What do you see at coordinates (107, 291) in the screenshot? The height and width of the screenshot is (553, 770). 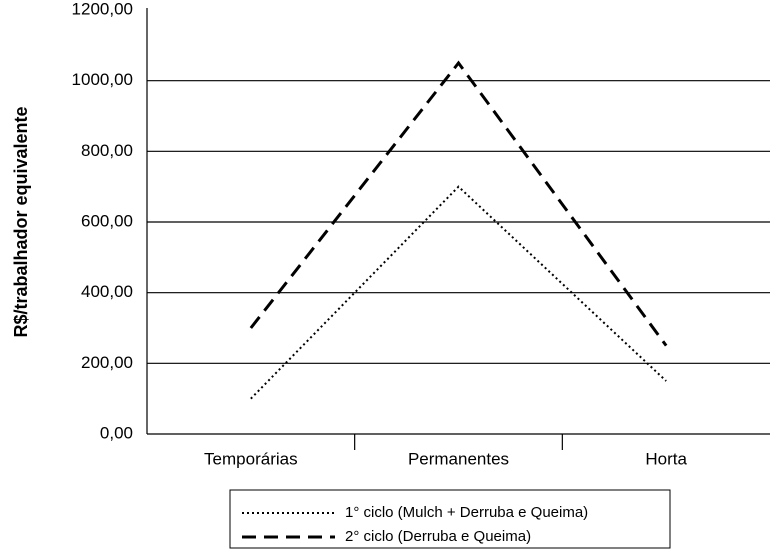 I see `y-tick-label: 400,00` at bounding box center [107, 291].